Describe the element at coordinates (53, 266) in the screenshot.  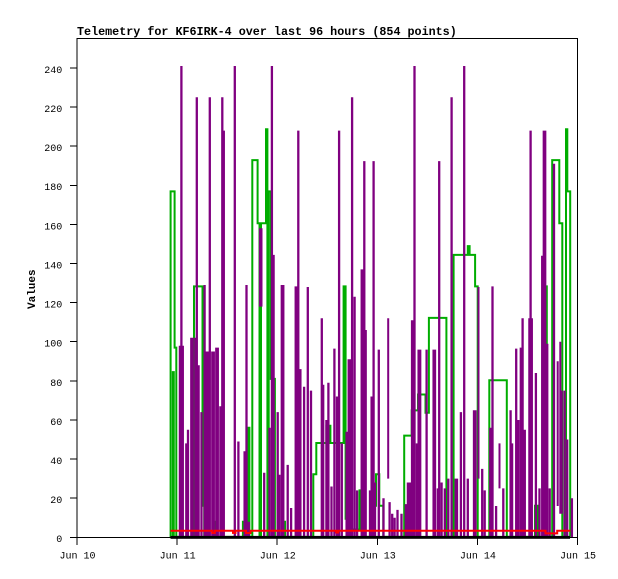
I see `svg-text: 140` at that location.